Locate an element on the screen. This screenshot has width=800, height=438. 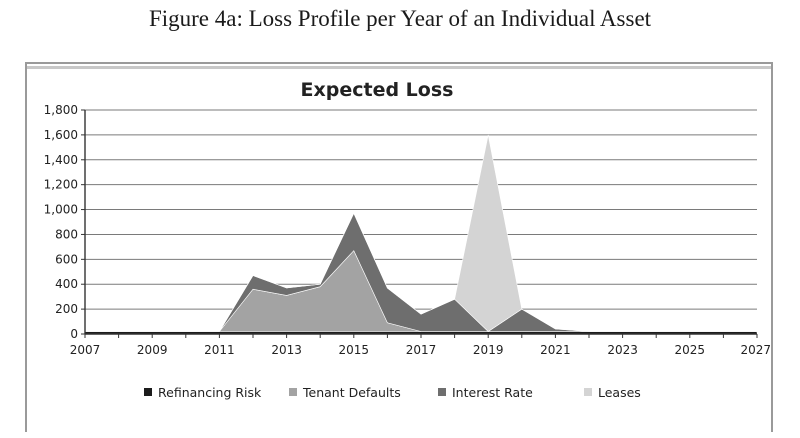
x-tick-label: 2015 is located at coordinates (354, 350).